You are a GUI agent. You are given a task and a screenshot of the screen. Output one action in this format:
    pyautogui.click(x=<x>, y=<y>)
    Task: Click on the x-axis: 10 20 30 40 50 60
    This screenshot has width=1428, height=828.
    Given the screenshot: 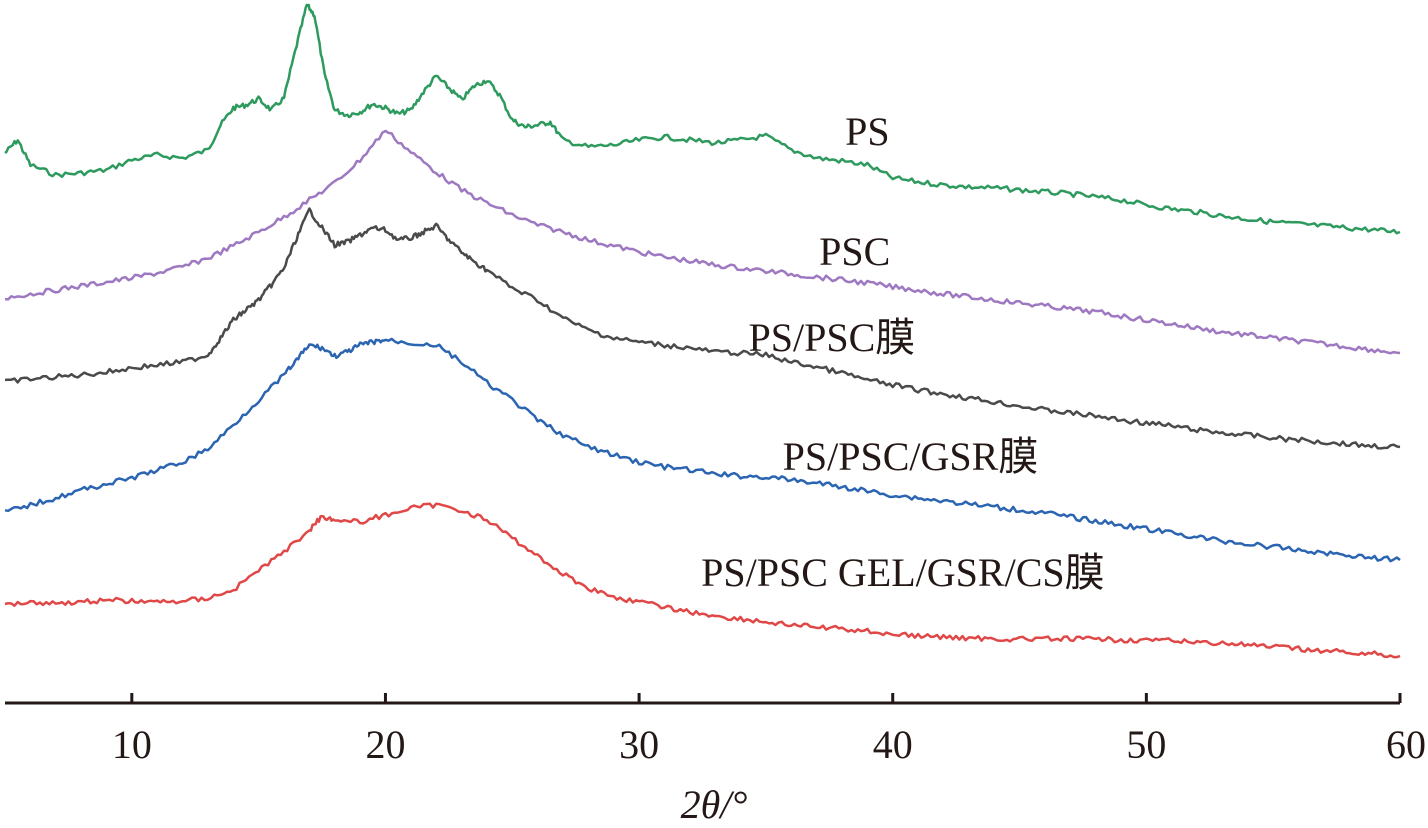 What is the action you would take?
    pyautogui.click(x=715, y=730)
    